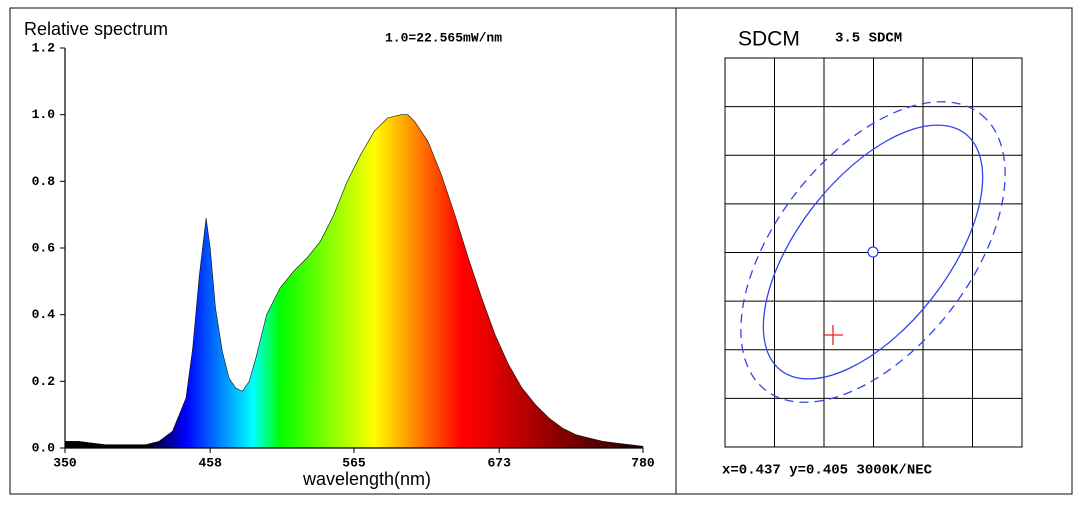 The height and width of the screenshot is (509, 1082). I want to click on sdcm-title: SDCM, so click(769, 39).